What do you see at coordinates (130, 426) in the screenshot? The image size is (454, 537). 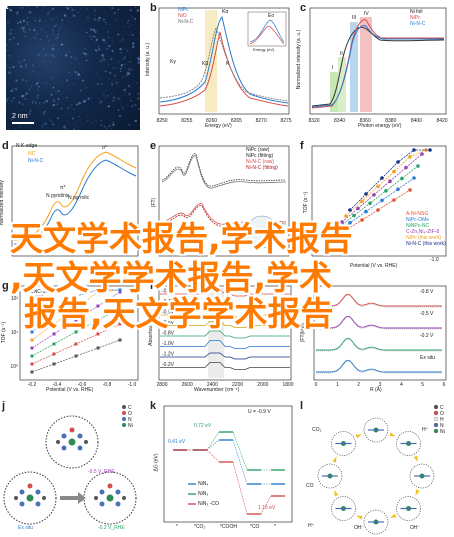 I see `legend-j-ni: Ni` at bounding box center [130, 426].